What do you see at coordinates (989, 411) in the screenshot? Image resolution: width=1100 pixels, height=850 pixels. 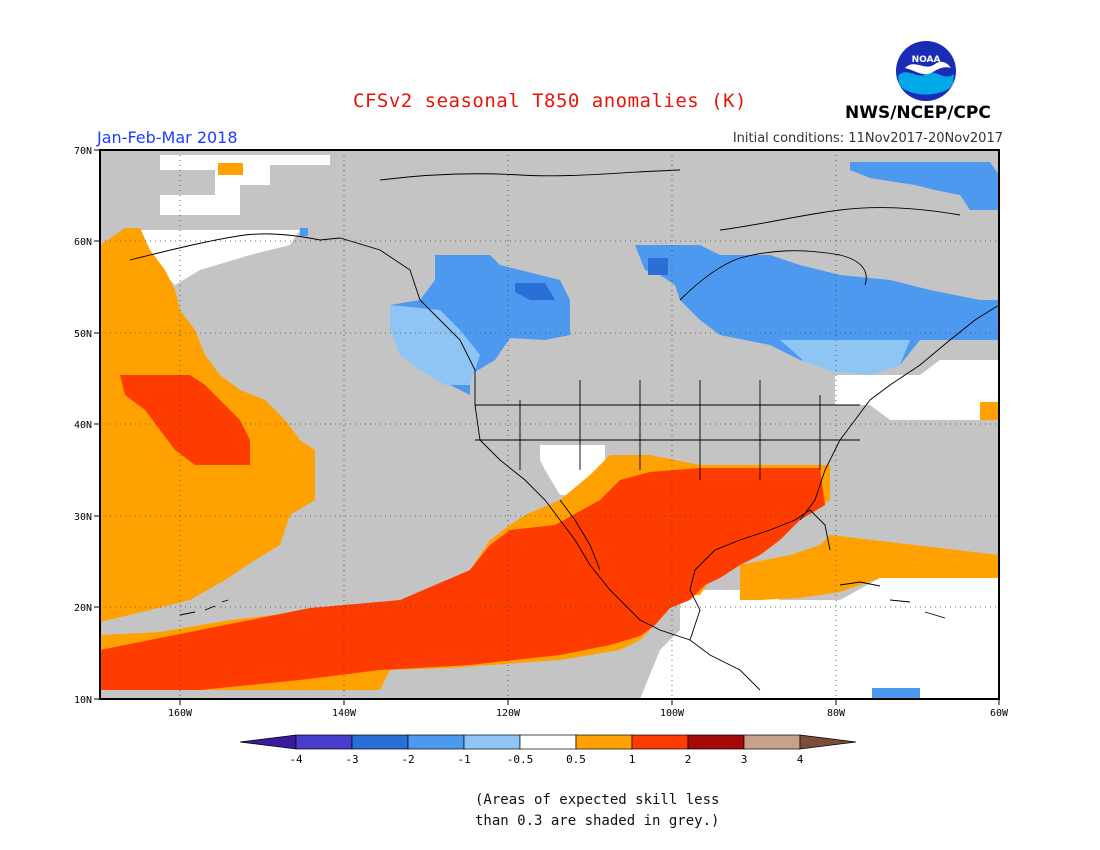 I see `orange-small-northeast` at bounding box center [989, 411].